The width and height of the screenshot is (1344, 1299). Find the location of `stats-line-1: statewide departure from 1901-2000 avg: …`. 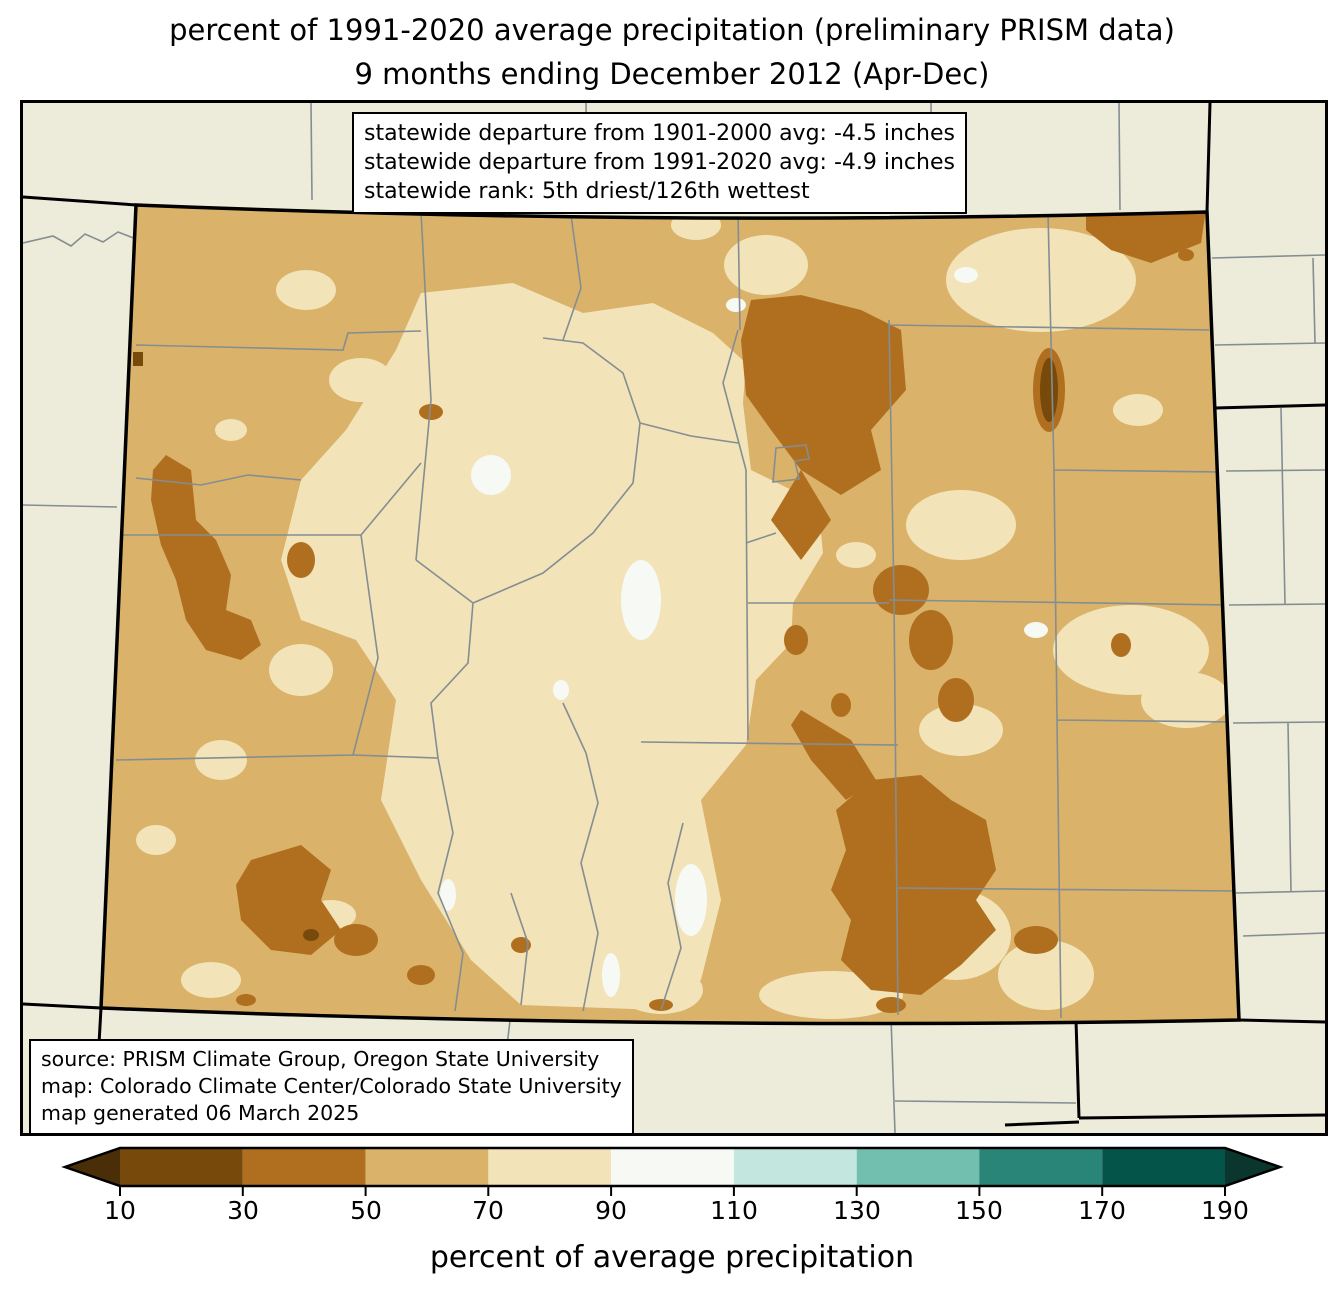

stats-line-1: statewide departure from 1901-2000 avg: … is located at coordinates (659, 133).